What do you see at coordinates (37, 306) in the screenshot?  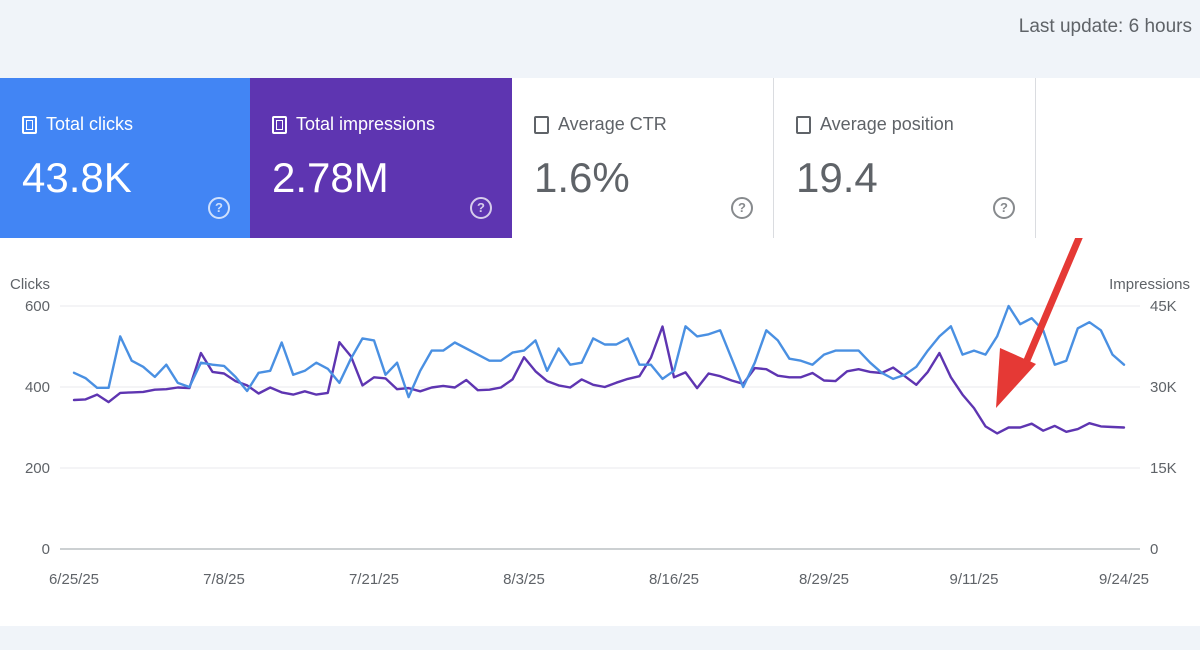 I see `y-left-tick-label: 600` at bounding box center [37, 306].